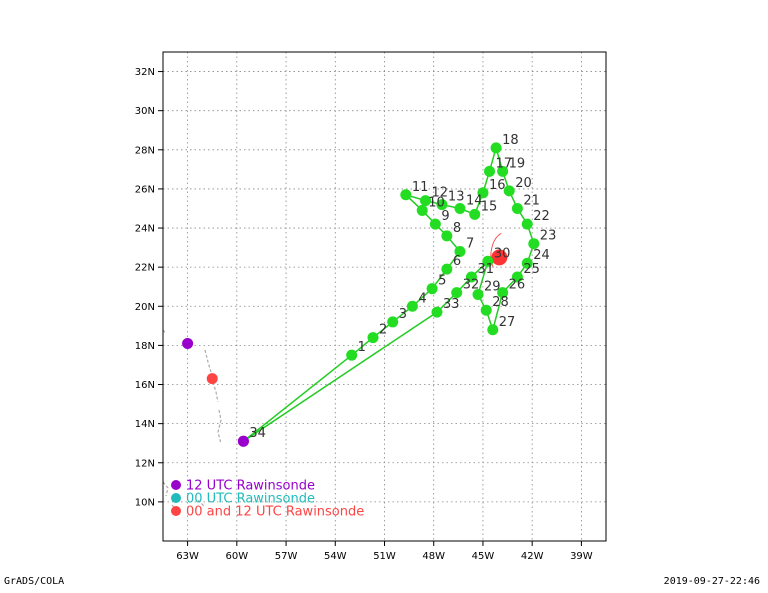  I want to click on track-point-label: 18, so click(510, 140).